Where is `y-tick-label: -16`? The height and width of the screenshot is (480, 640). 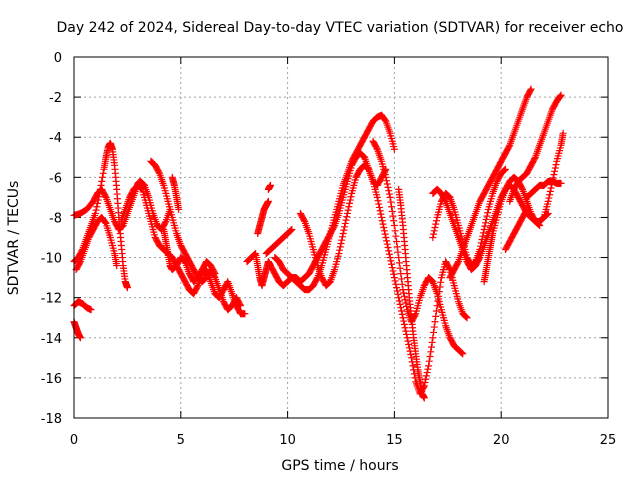
y-tick-label: -16 is located at coordinates (51, 379).